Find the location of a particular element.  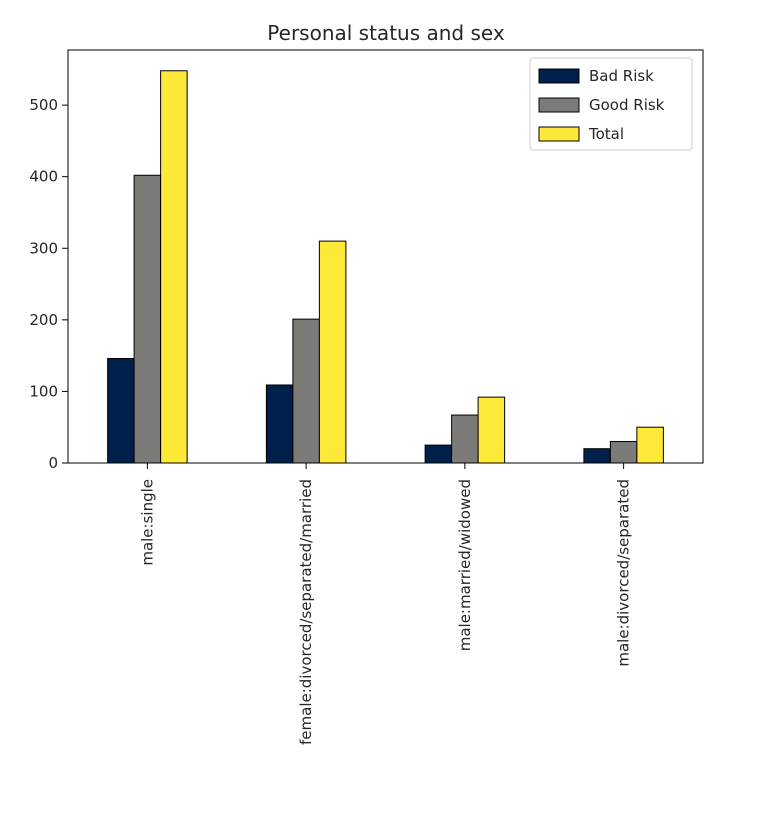

y-axis: 0 100 200 300 400 500 is located at coordinates (48, 284).